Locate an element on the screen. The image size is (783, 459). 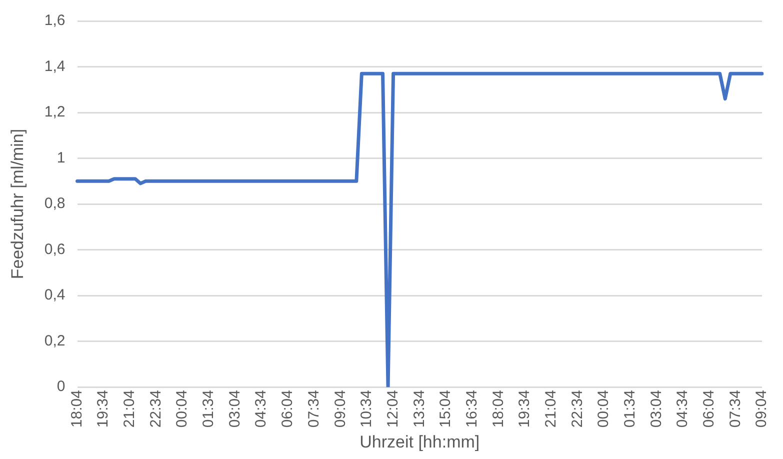
y-tick-label: 1,2 is located at coordinates (55, 112).